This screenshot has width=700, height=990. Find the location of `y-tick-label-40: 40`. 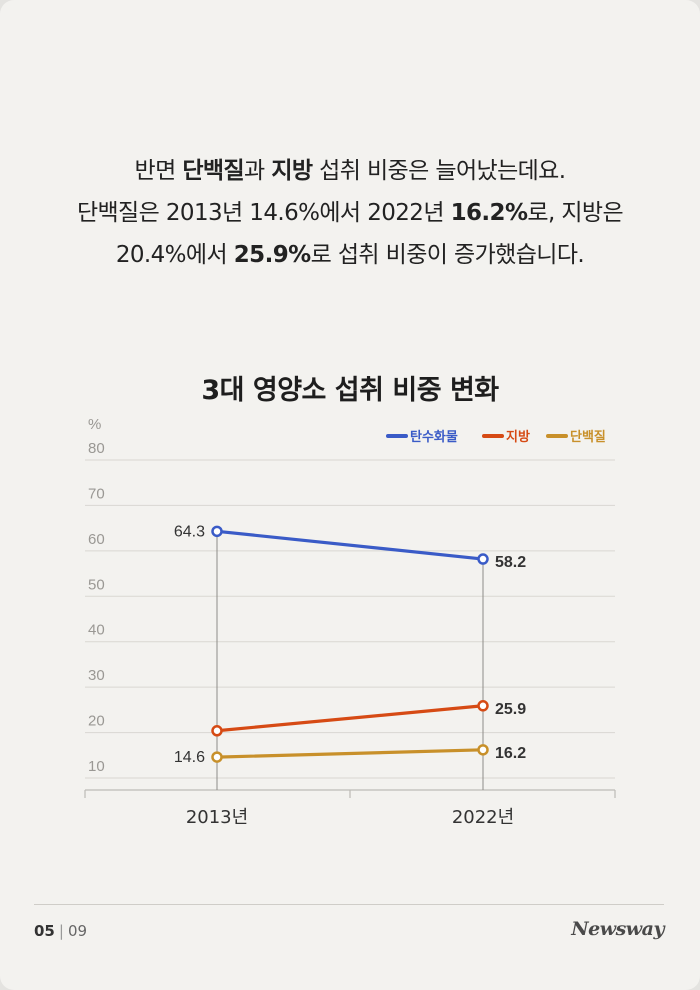

y-tick-label-40: 40 is located at coordinates (96, 630).